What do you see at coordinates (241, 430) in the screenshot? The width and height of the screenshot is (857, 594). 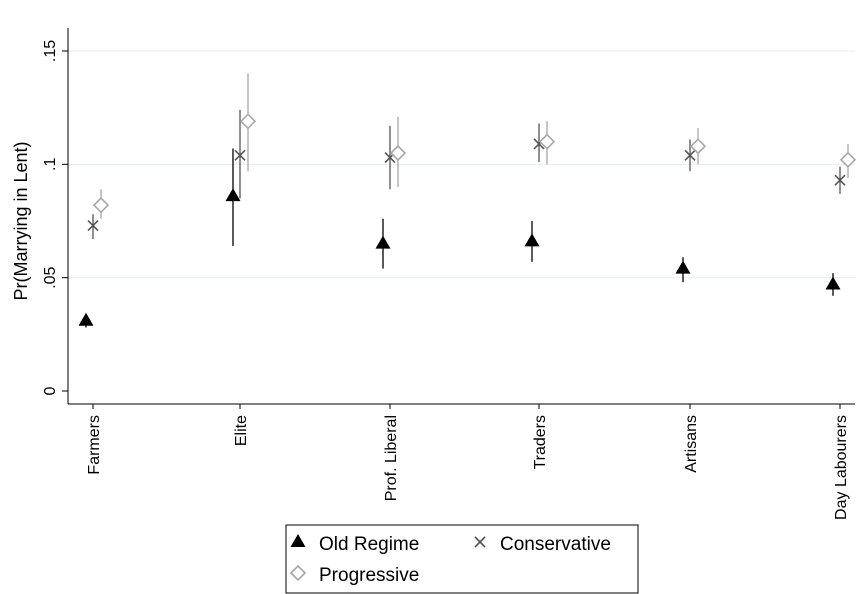 I see `x-tick-label-elite: Elite` at bounding box center [241, 430].